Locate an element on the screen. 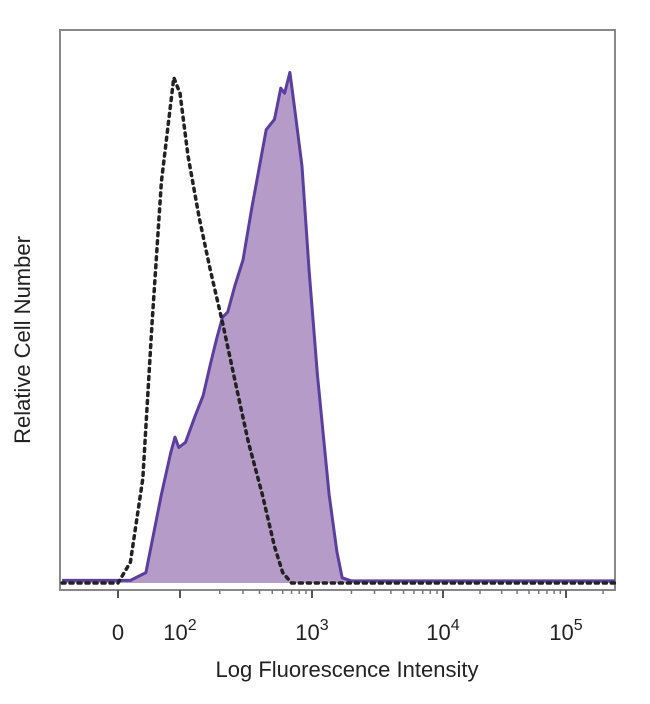  y-axis-title: Relative Cell Number is located at coordinates (22, 340).